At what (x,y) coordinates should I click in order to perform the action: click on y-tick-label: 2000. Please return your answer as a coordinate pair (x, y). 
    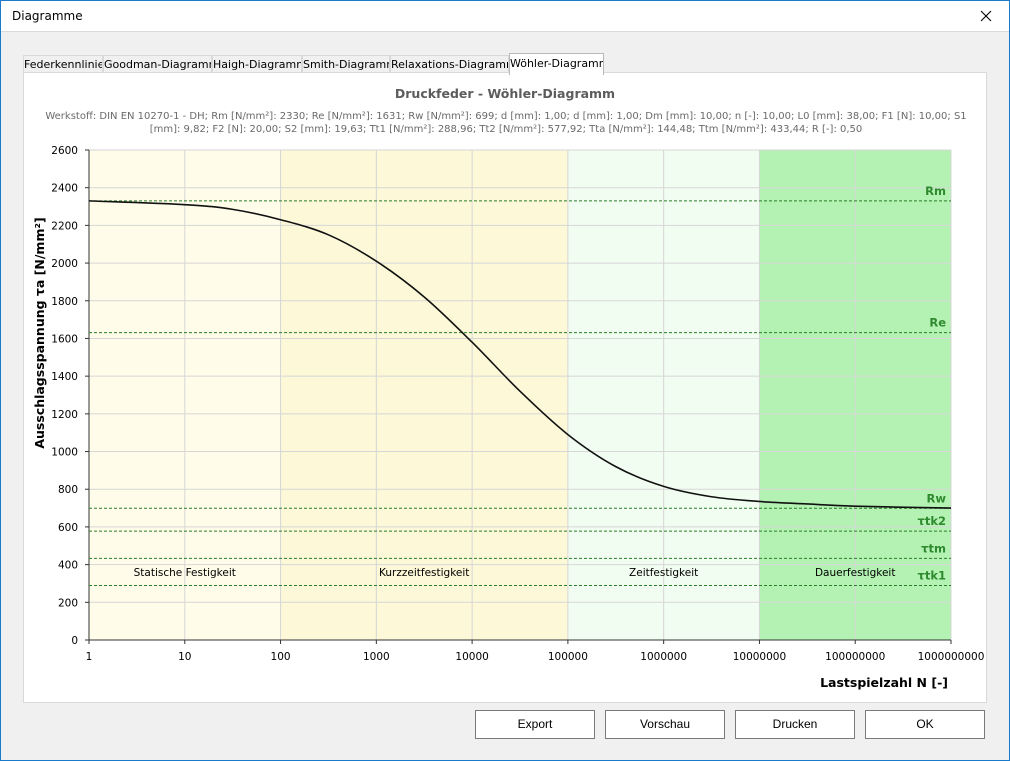
    Looking at the image, I should click on (64, 264).